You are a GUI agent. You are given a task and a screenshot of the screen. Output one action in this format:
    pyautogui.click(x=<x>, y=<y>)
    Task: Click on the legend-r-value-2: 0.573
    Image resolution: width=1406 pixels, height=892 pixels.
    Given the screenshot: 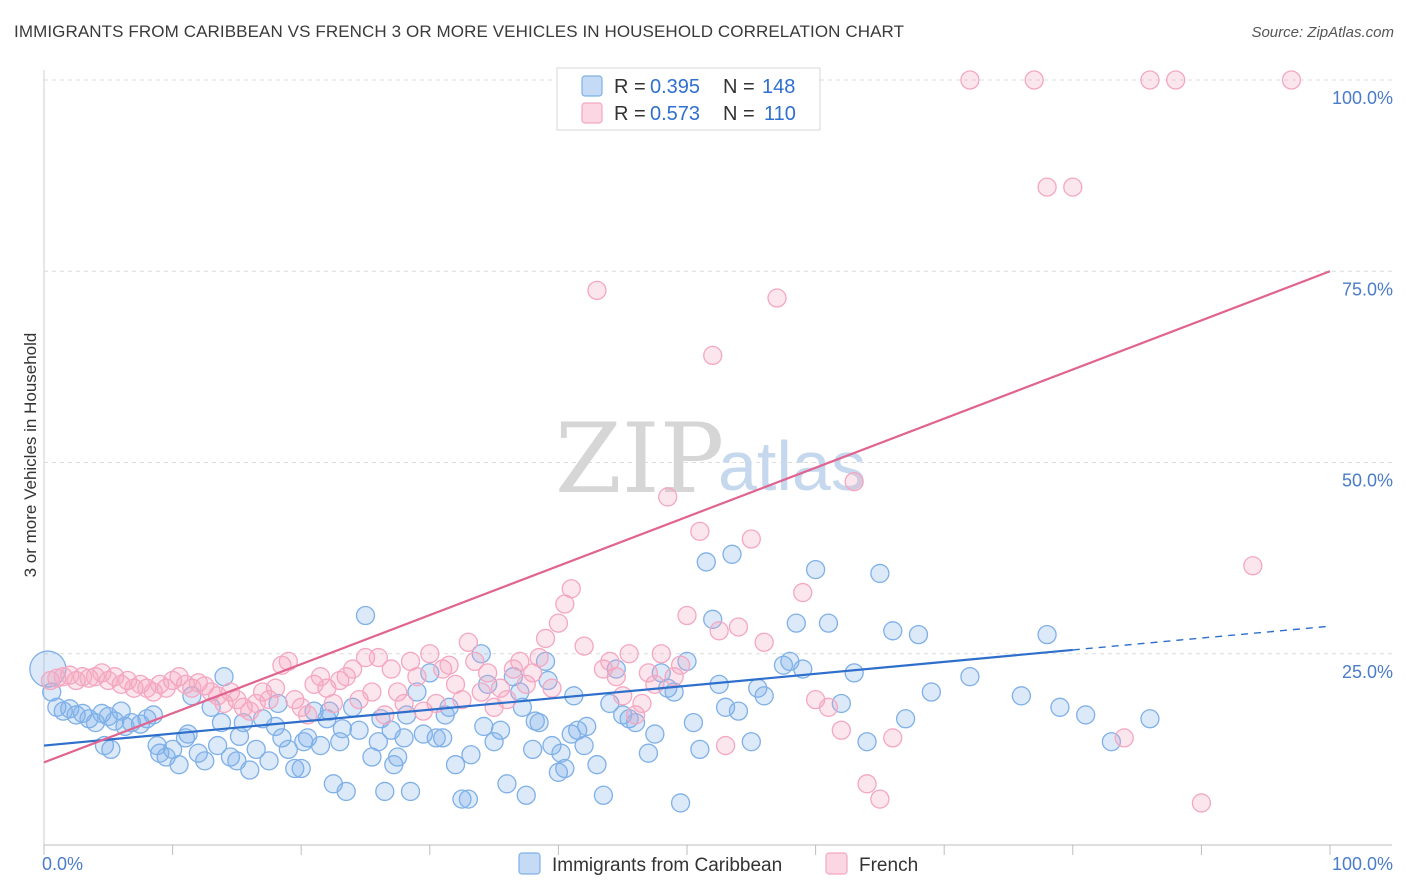 What is the action you would take?
    pyautogui.click(x=675, y=114)
    